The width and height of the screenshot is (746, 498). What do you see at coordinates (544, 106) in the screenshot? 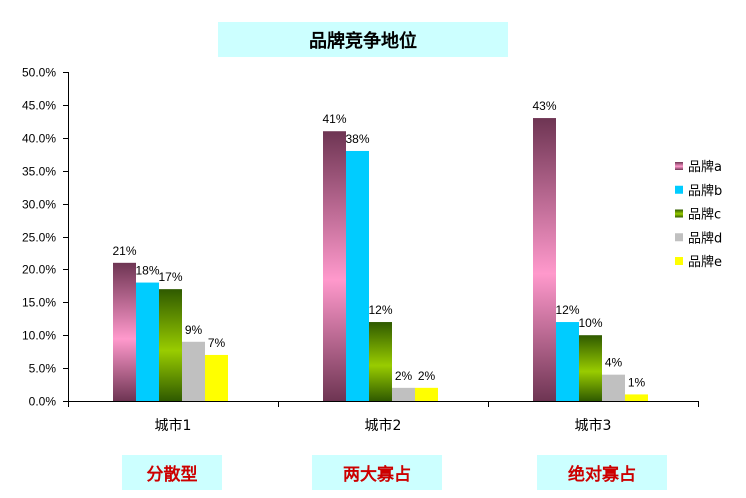
I see `data-label: 43%` at bounding box center [544, 106].